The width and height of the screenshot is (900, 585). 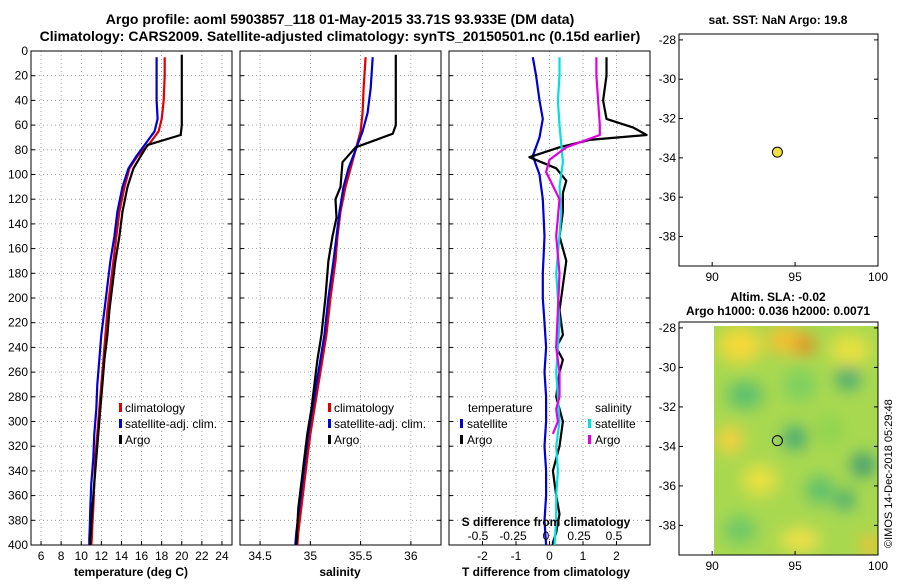 I want to click on ytick-label: 320, so click(x=18, y=446).